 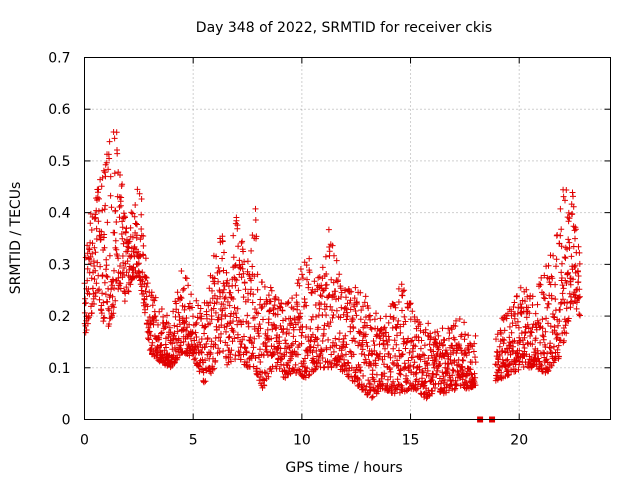 What do you see at coordinates (84, 441) in the screenshot?
I see `x-tick-label: 0` at bounding box center [84, 441].